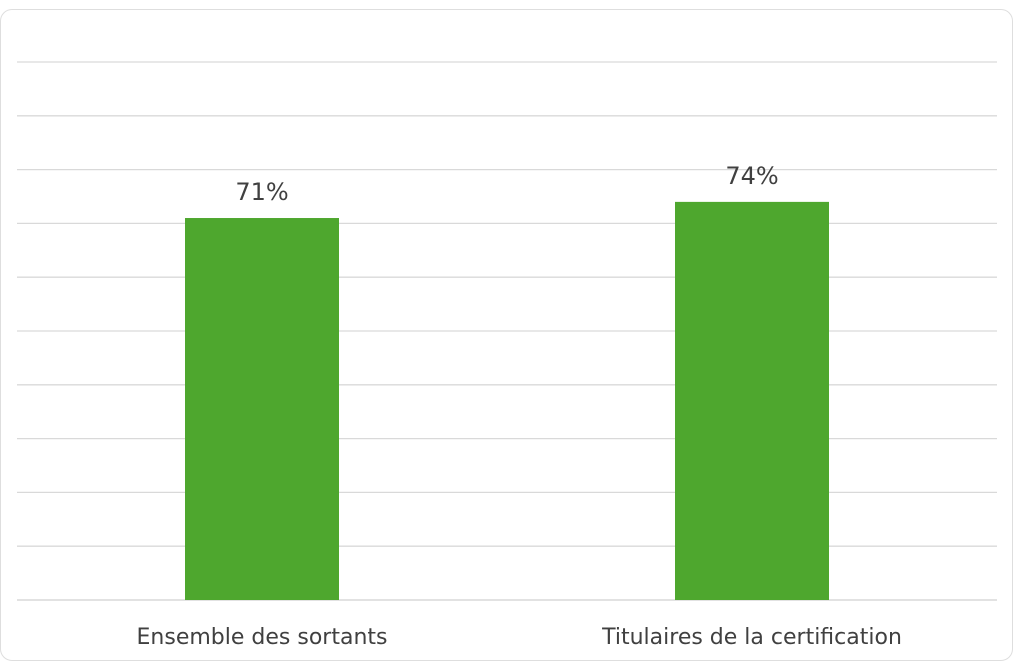  Describe the element at coordinates (751, 176) in the screenshot. I see `data-label-2: 74%` at that location.